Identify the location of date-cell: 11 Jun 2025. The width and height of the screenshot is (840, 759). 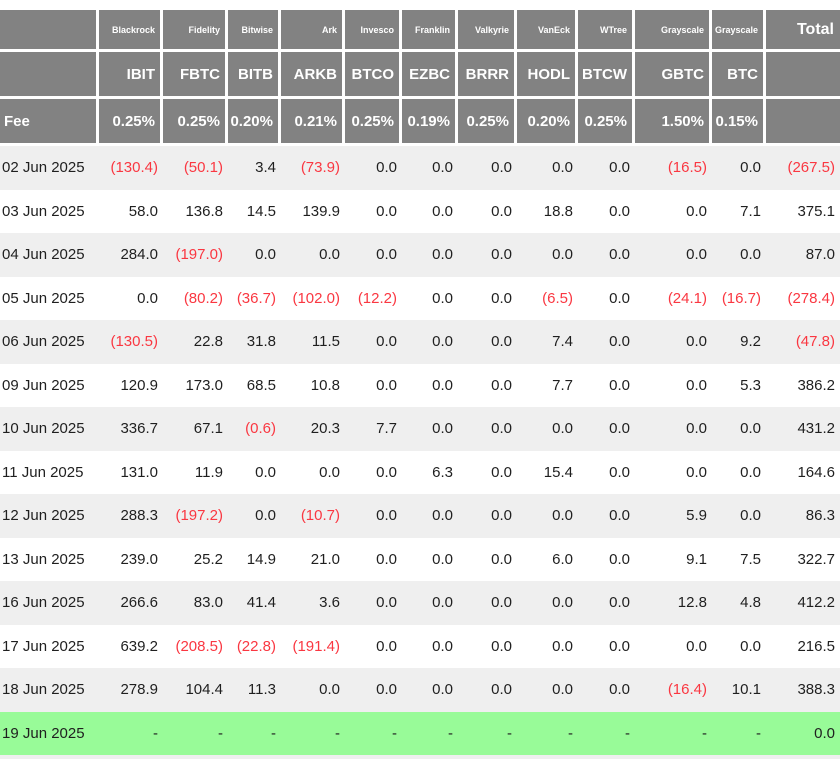
(49, 472).